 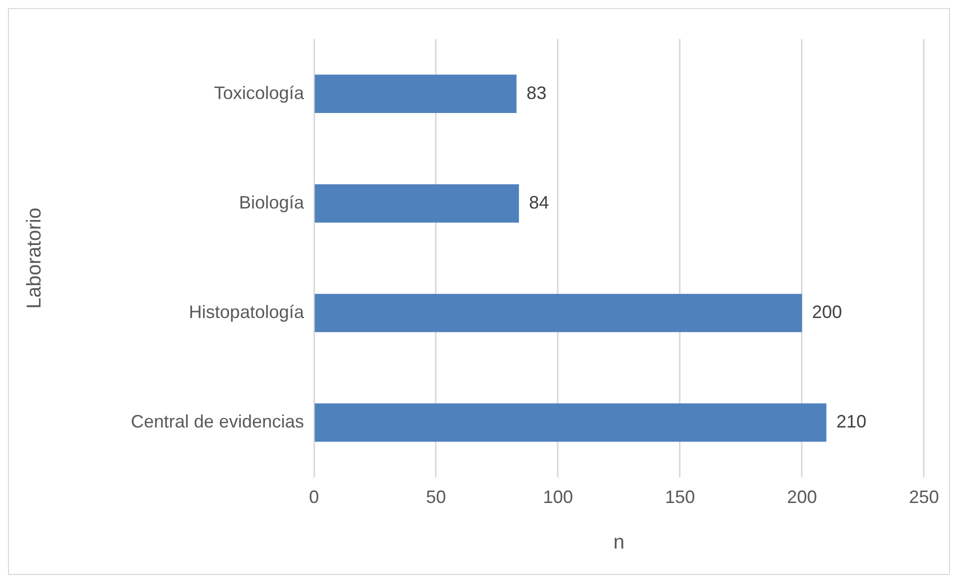 What do you see at coordinates (680, 497) in the screenshot?
I see `x-tick-label: 150` at bounding box center [680, 497].